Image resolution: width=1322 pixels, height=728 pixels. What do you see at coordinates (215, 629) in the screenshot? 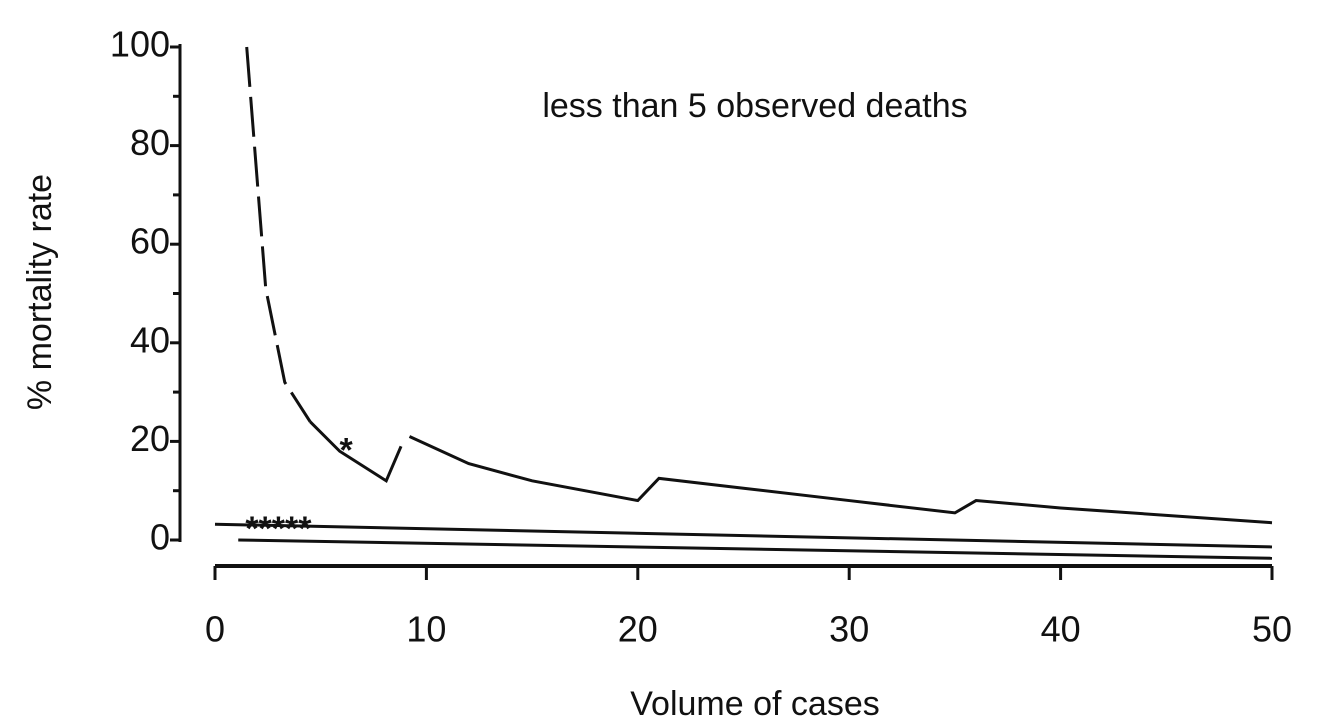
I see `x-tick-label: 0` at bounding box center [215, 629].